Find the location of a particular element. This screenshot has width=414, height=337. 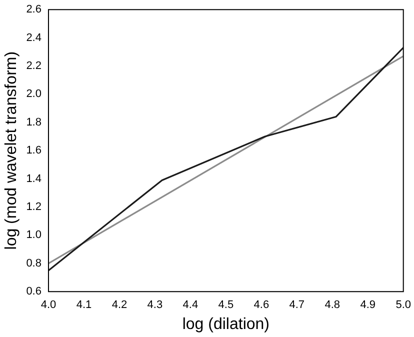

y-tick-label: 1.2 is located at coordinates (34, 207).